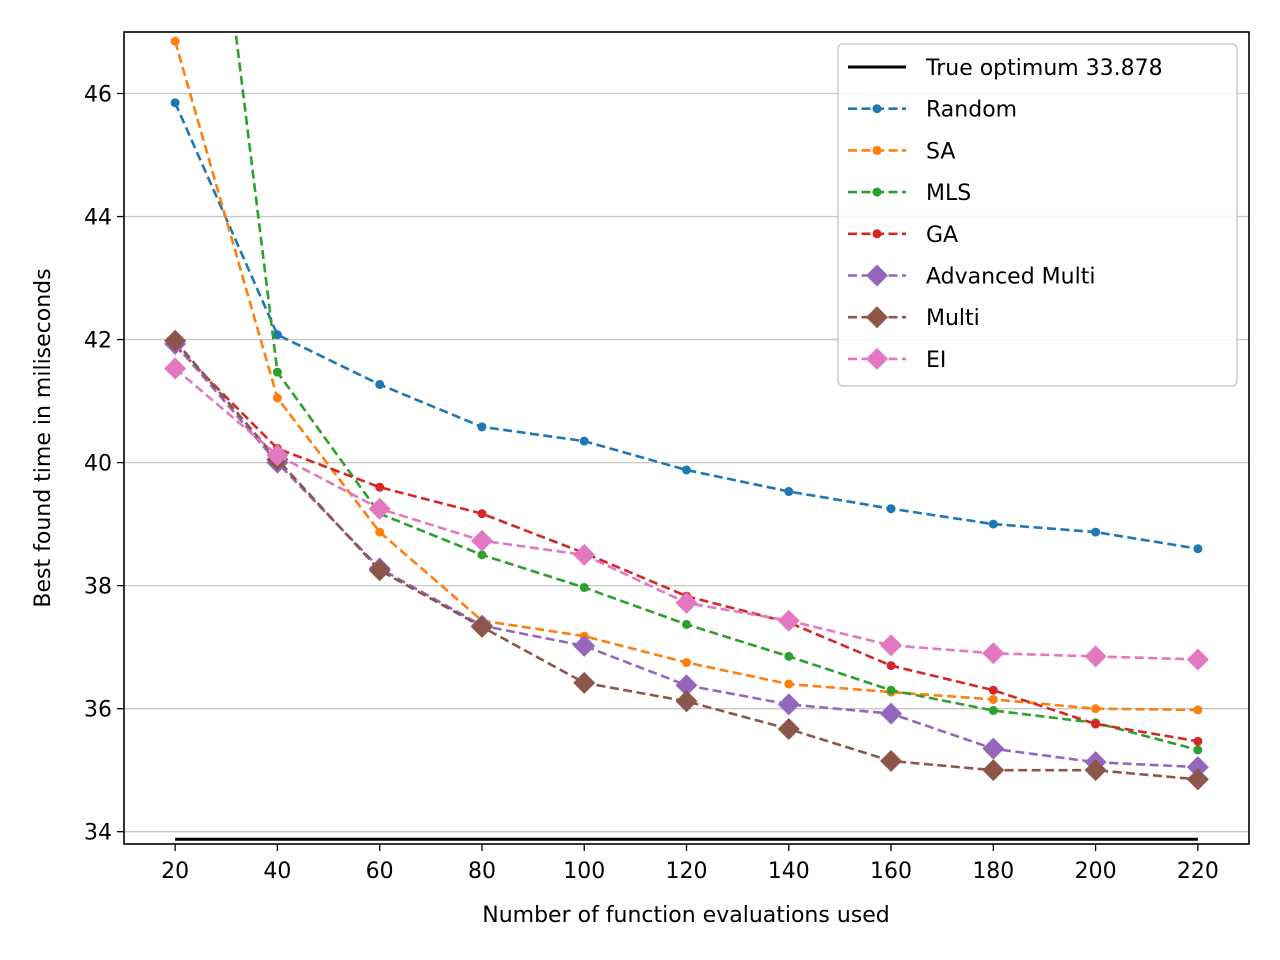  Describe the element at coordinates (940, 151) in the screenshot. I see `legend-label: SA` at that location.